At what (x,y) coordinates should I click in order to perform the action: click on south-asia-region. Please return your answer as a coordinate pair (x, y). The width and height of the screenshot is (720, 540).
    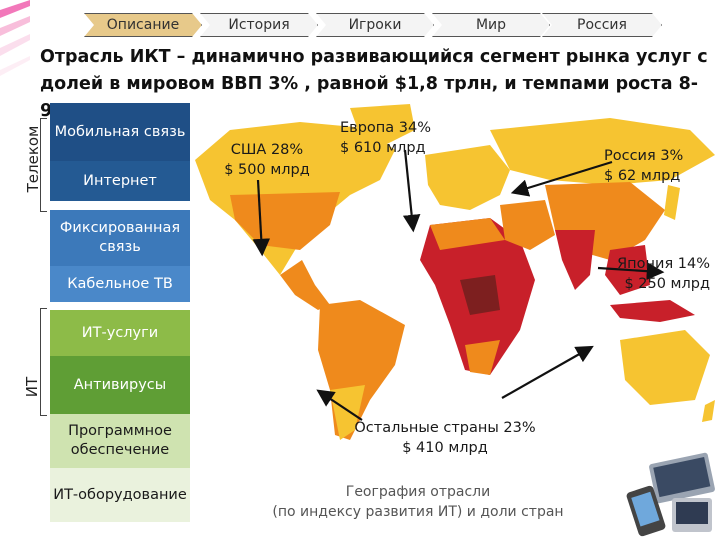
    Looking at the image, I should click on (575, 260).